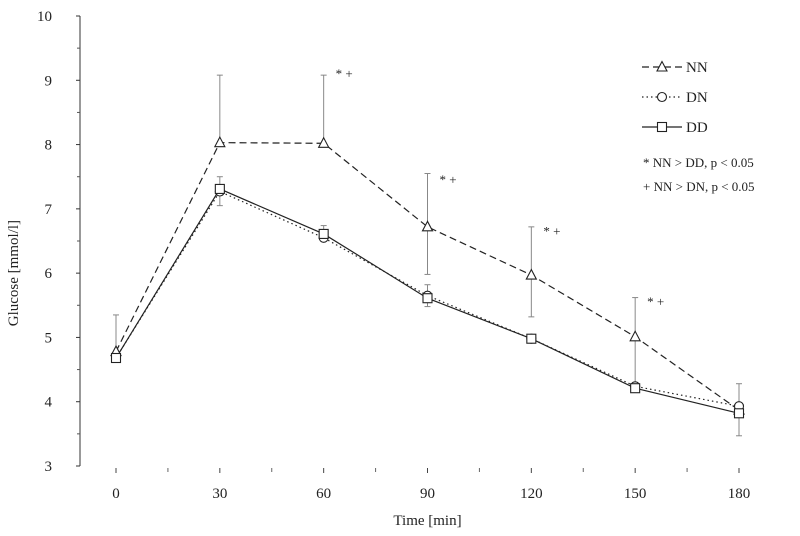 The image size is (800, 536). I want to click on legend-marker-dd, so click(662, 127).